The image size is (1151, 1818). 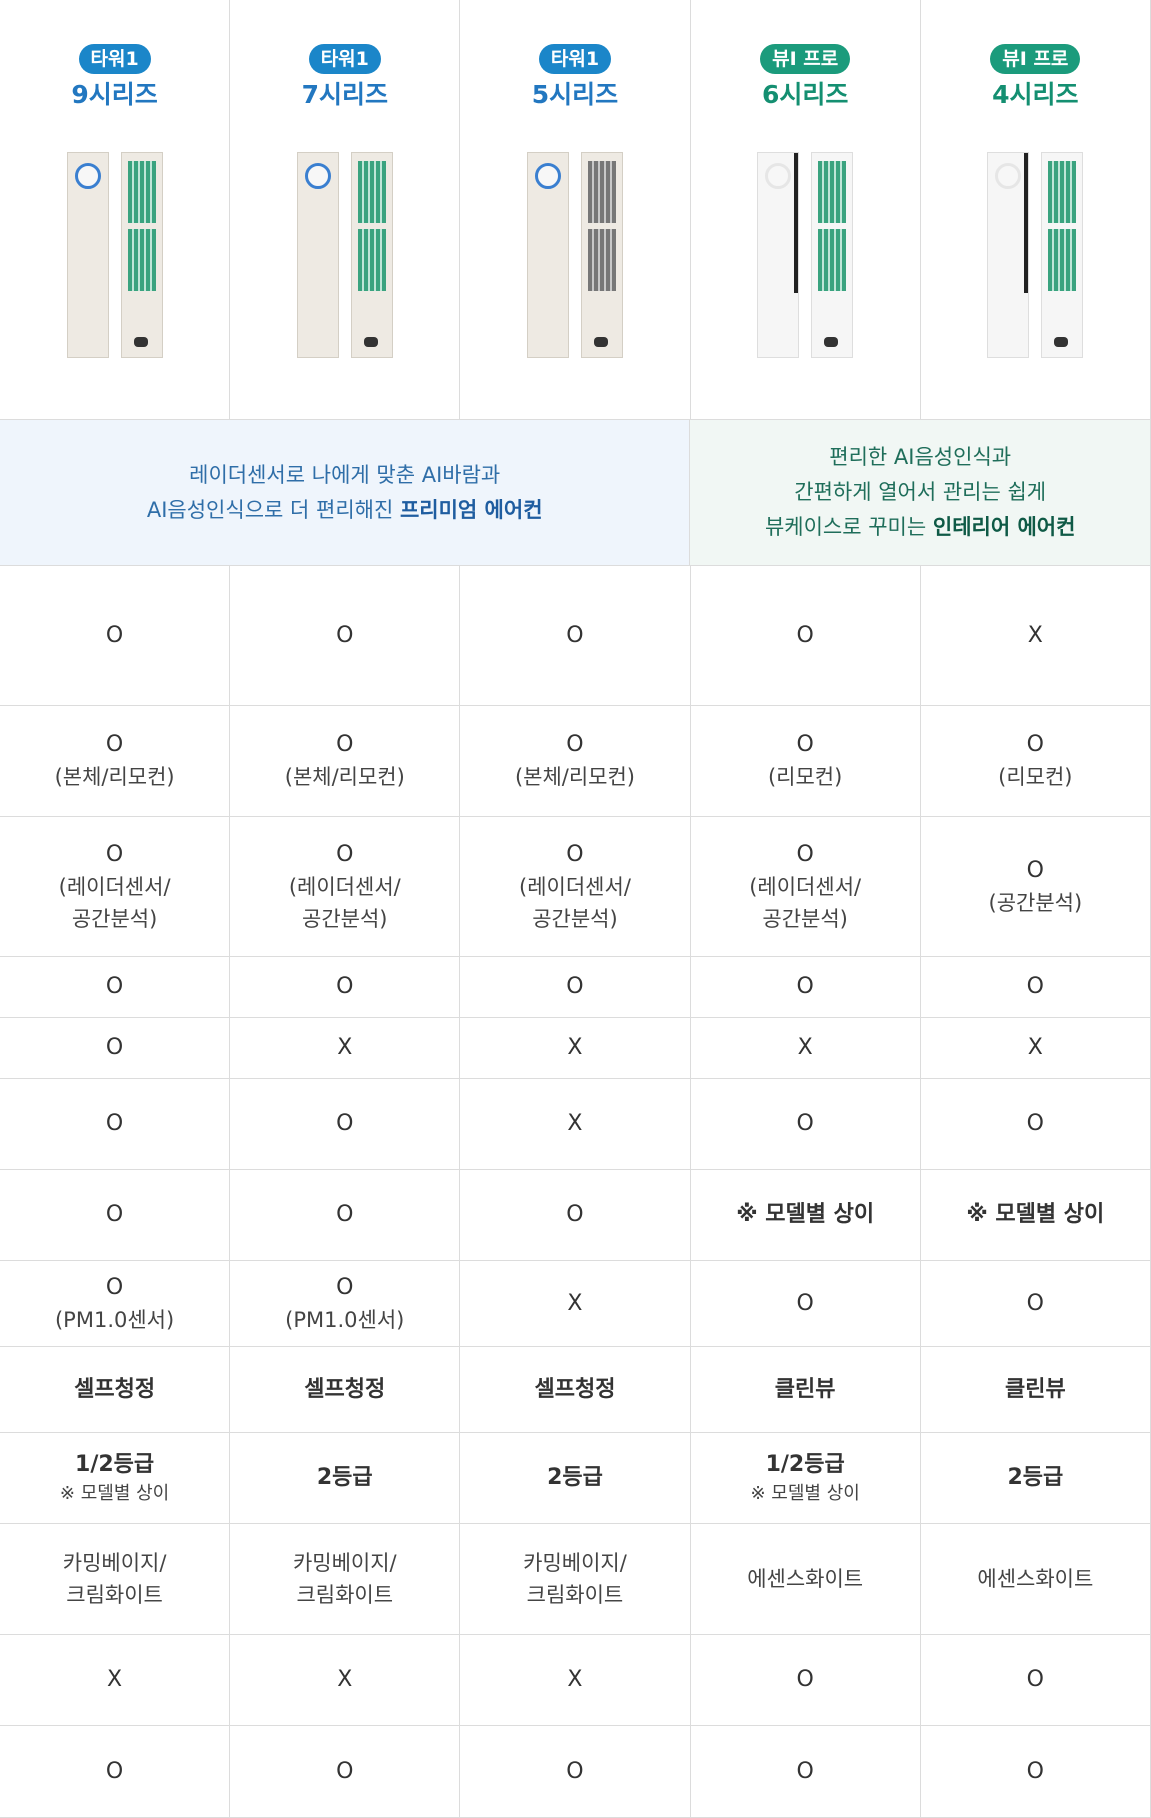 I want to click on feature-row: O O O ※ 모델별 상이 ※ 모델별 상이, so click(x=575, y=1215).